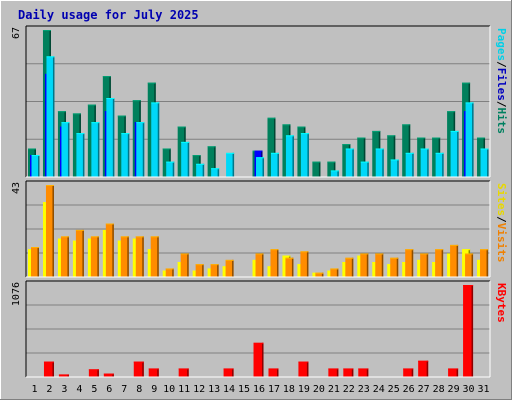  What do you see at coordinates (108, 15) in the screenshot?
I see `chart-title: Daily usage for July 2025` at bounding box center [108, 15].